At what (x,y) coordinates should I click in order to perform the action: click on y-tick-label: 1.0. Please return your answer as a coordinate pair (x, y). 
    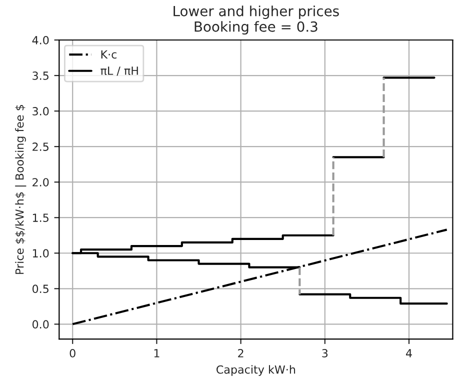
    Looking at the image, I should click on (40, 253).